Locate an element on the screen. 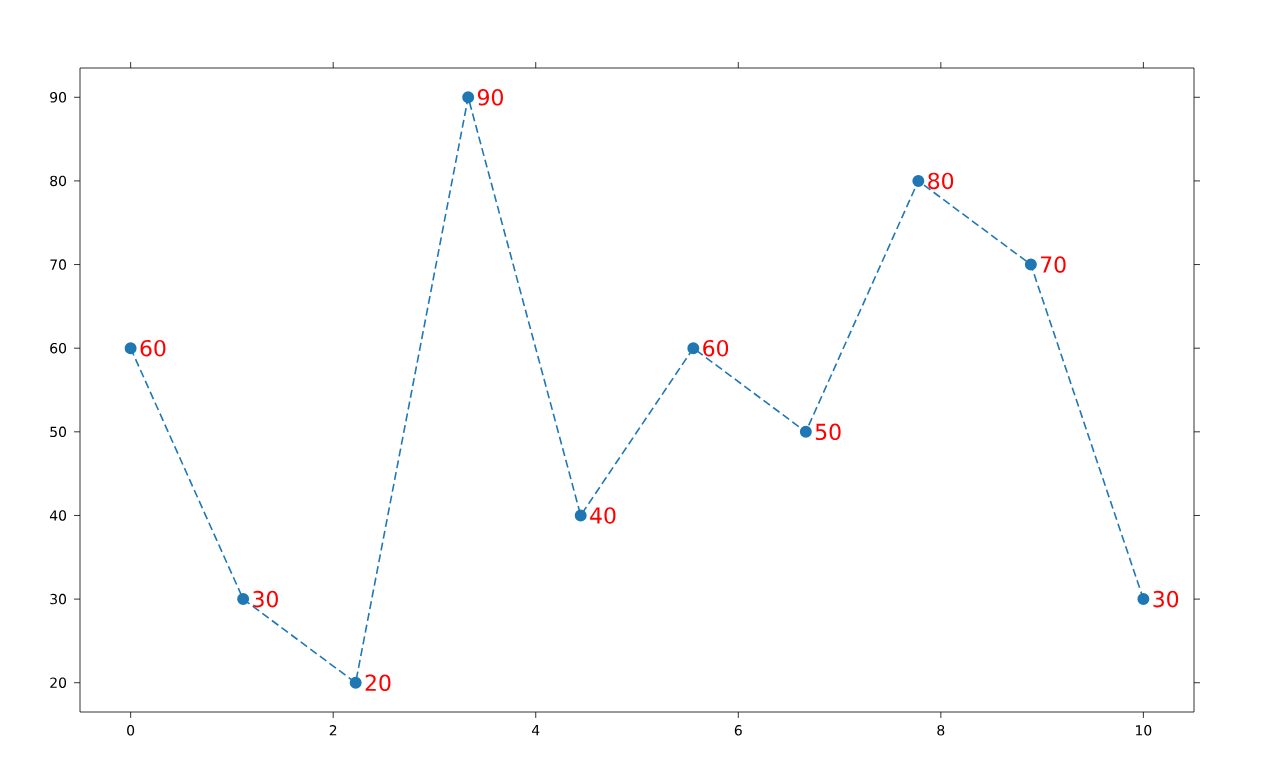 This screenshot has width=1276, height=780. data-label: 70 is located at coordinates (1053, 264).